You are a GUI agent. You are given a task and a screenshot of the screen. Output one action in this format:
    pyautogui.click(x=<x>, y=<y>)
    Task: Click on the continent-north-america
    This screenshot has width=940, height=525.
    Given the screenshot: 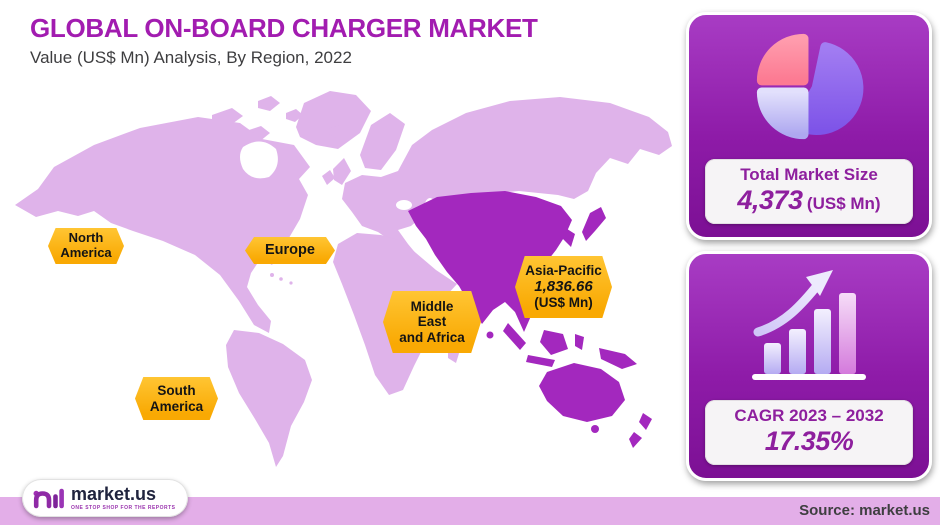 What is the action you would take?
    pyautogui.click(x=162, y=225)
    